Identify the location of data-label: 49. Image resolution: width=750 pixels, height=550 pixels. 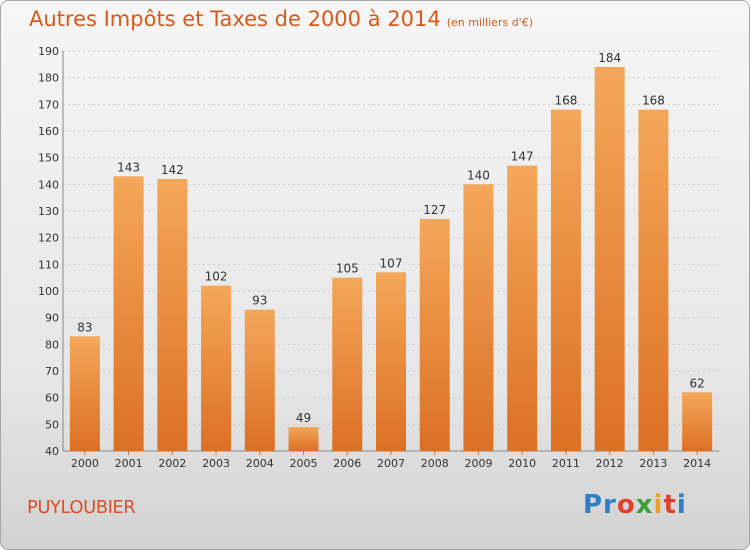
(303, 418).